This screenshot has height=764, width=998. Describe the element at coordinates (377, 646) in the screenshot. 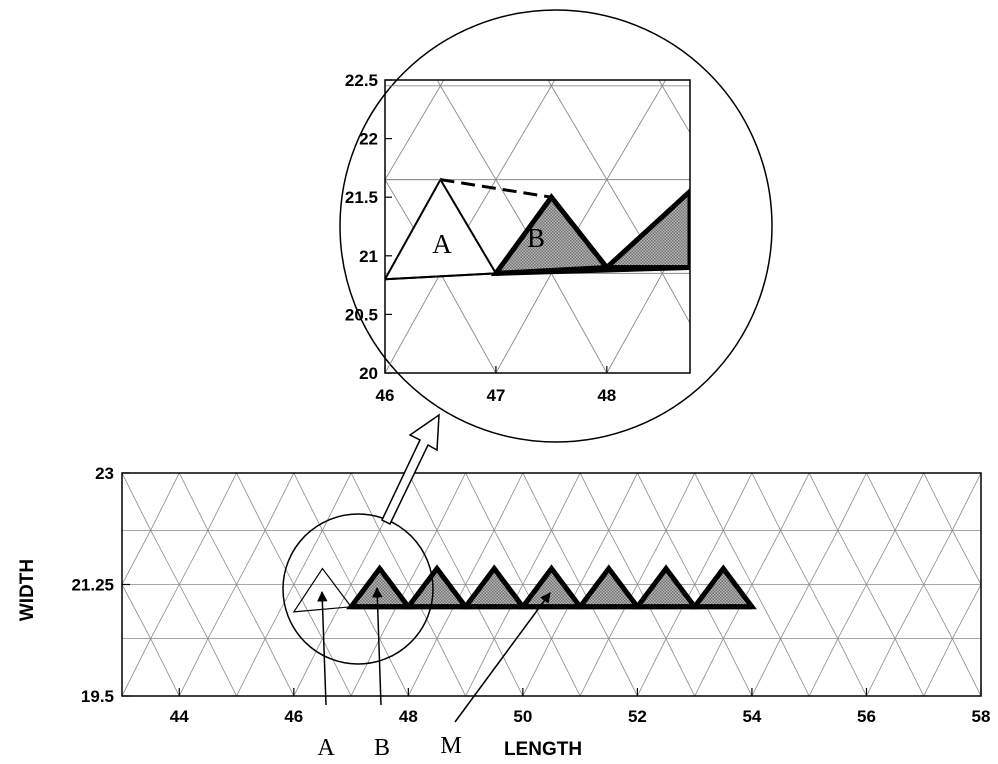

I see `arrow-b` at that location.